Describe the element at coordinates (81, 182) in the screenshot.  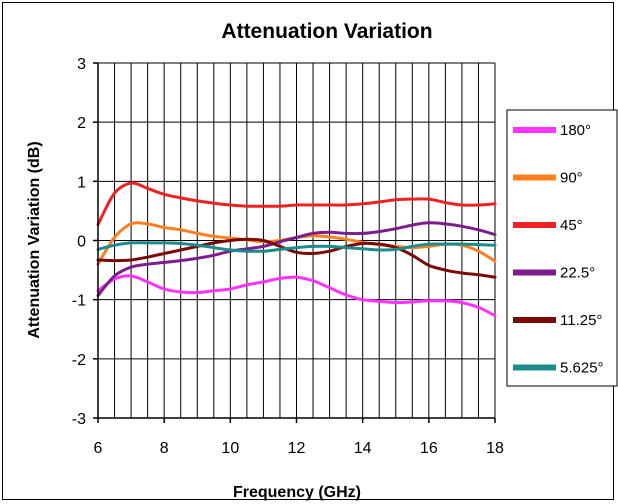
I see `y-tick-label: 1` at that location.